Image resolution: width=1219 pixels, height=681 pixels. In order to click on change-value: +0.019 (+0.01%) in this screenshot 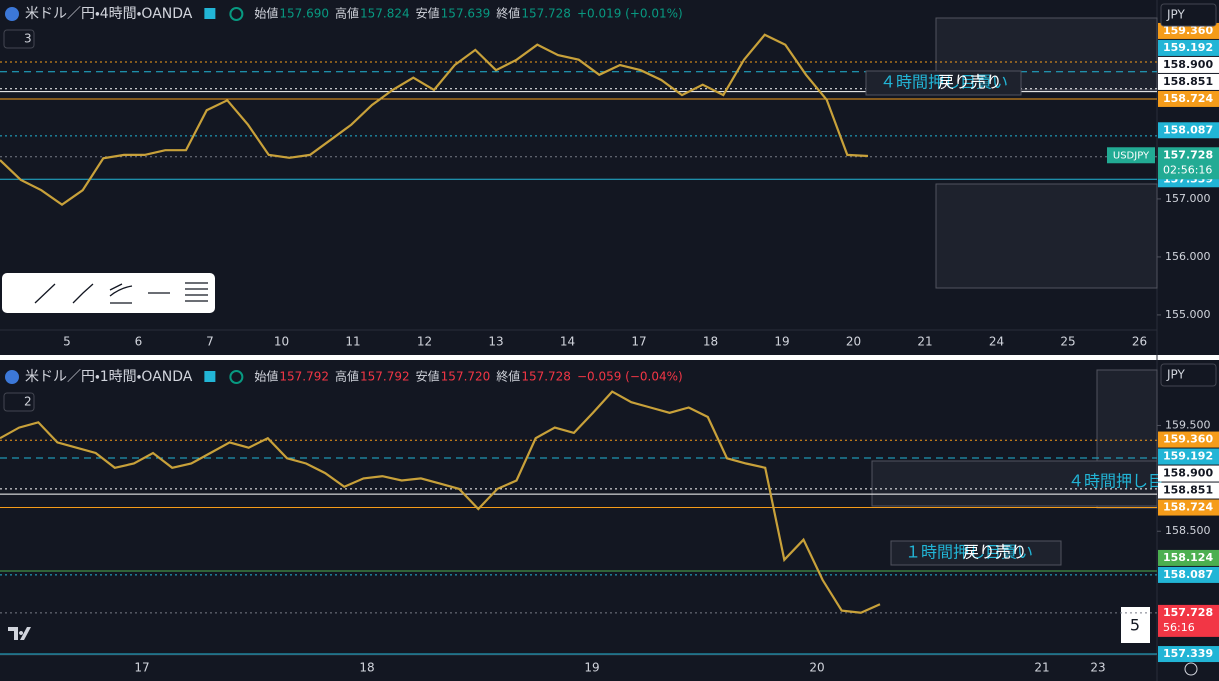, I will do `click(630, 14)`.